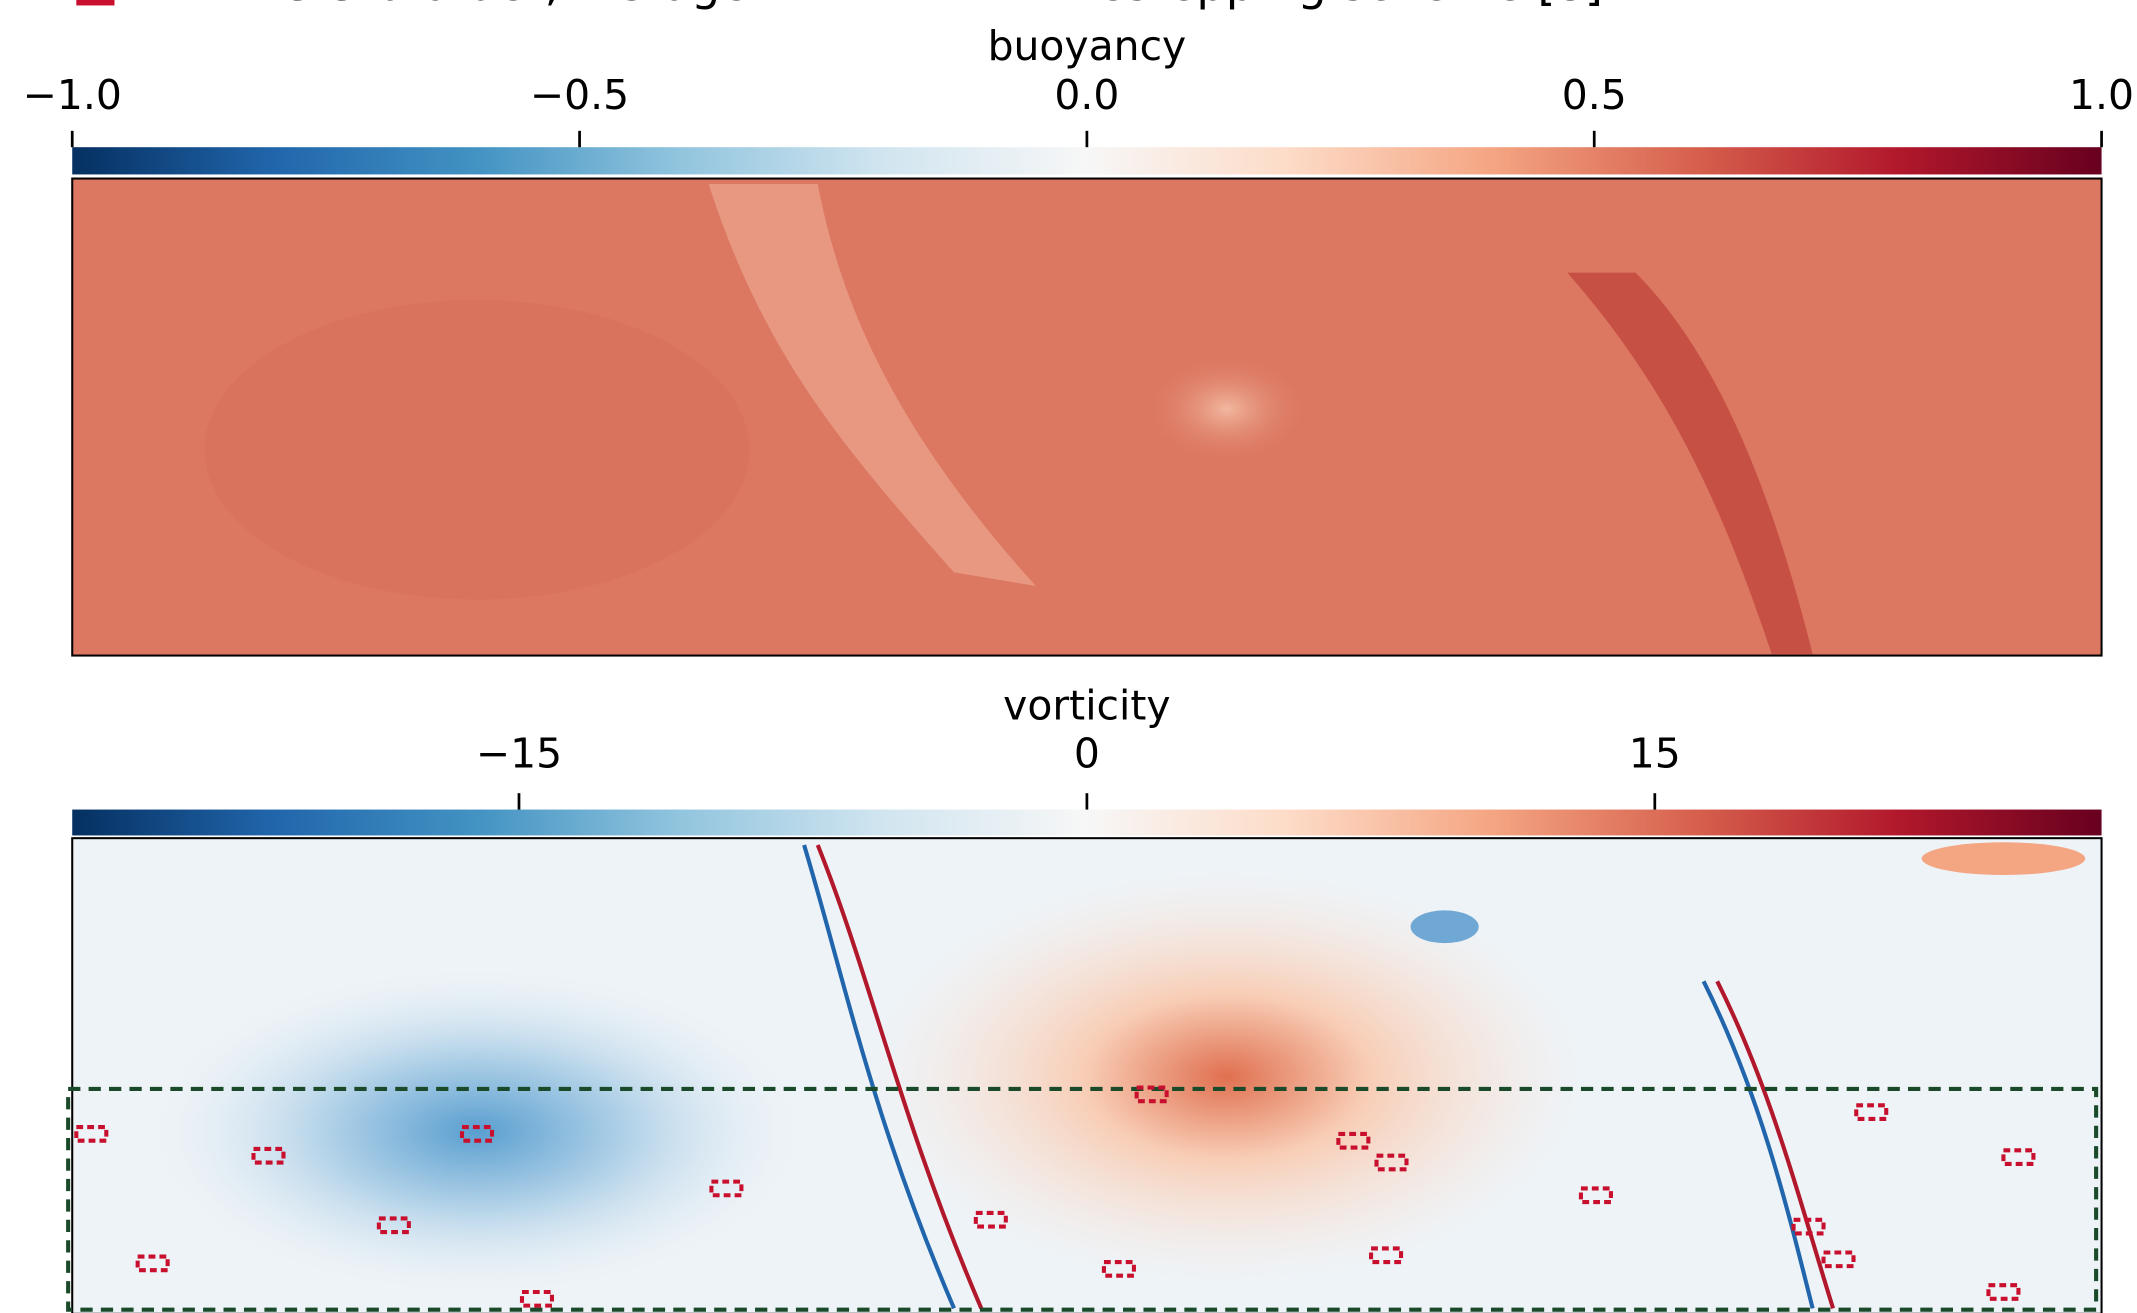 The width and height of the screenshot is (2137, 1313). Describe the element at coordinates (1087, 46) in the screenshot. I see `colorbar-label: buoyancy` at that location.